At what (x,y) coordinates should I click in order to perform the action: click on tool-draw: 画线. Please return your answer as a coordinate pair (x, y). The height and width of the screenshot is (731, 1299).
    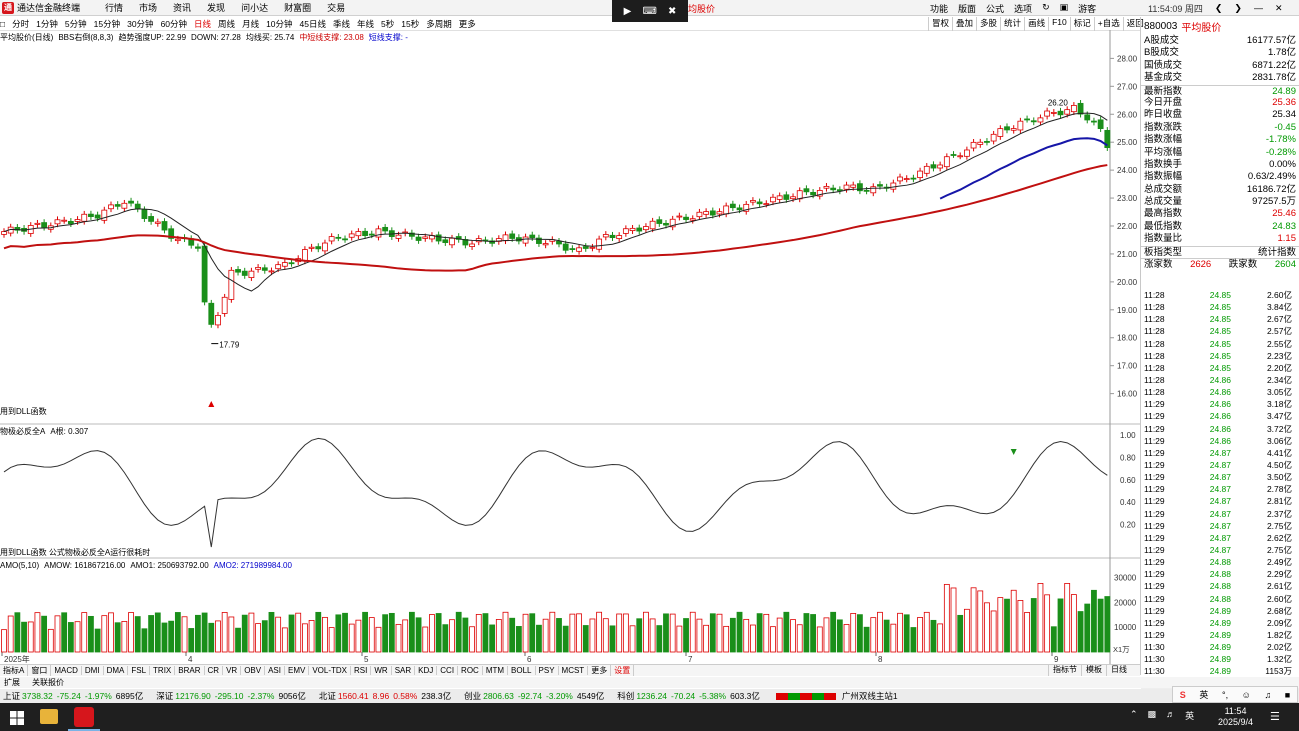
    Looking at the image, I should click on (1036, 24).